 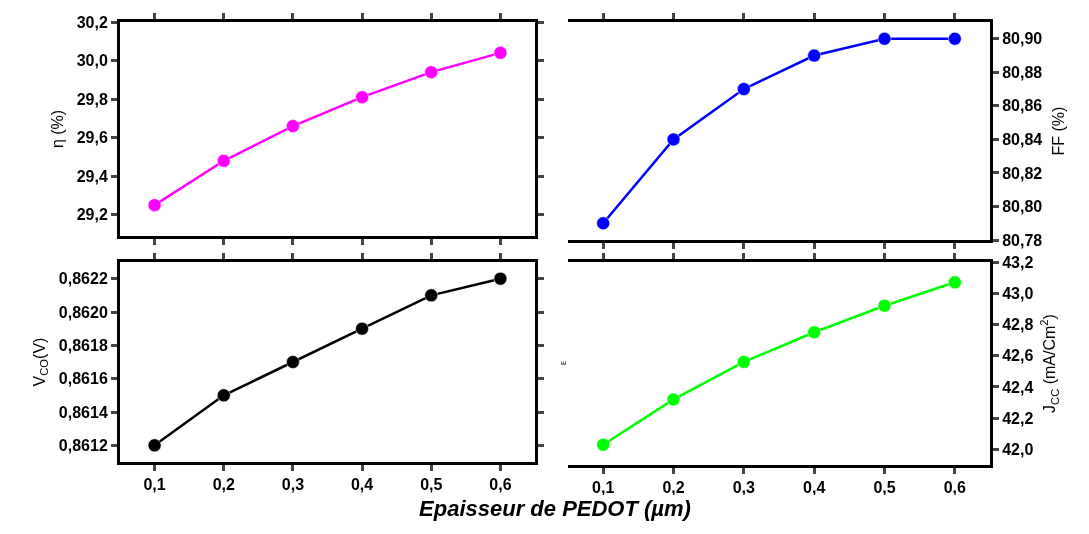 I want to click on y-tick-label: 29,6, so click(x=92, y=138).